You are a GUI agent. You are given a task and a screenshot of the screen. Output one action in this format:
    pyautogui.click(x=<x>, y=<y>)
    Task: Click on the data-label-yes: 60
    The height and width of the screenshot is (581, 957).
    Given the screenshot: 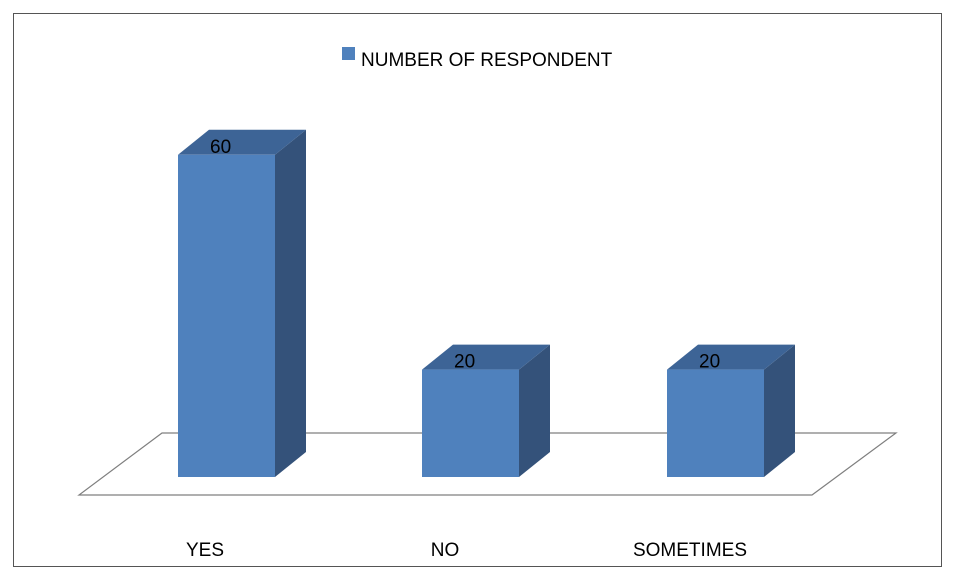 What is the action you would take?
    pyautogui.click(x=220, y=147)
    